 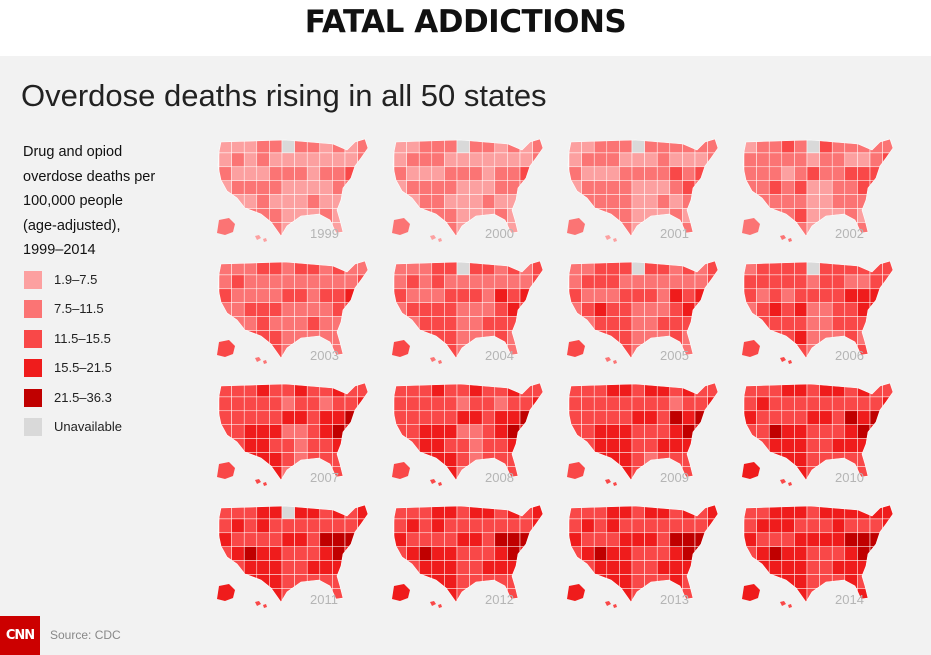 I want to click on legend-label: Unavailable, so click(x=88, y=426).